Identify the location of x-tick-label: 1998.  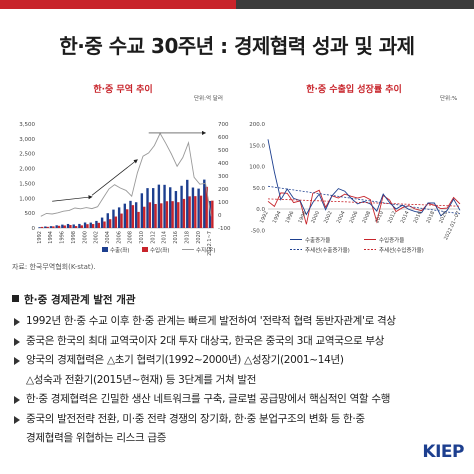
(74, 237).